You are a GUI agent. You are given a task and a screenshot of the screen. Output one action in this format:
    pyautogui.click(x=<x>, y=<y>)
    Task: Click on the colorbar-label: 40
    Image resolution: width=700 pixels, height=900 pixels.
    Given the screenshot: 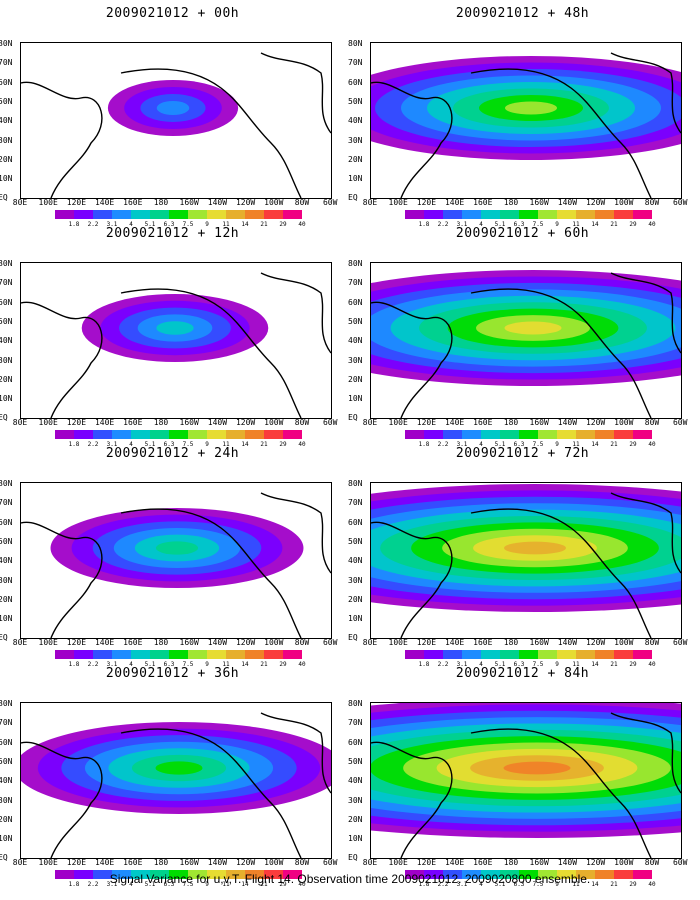 What is the action you would take?
    pyautogui.click(x=652, y=224)
    